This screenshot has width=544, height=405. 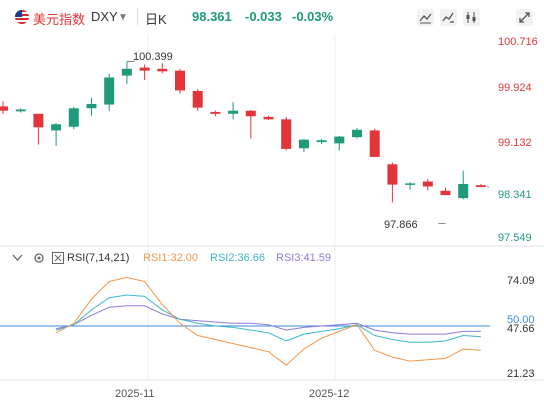 What do you see at coordinates (135, 394) in the screenshot?
I see `x-axis-label: 2025-11` at bounding box center [135, 394].